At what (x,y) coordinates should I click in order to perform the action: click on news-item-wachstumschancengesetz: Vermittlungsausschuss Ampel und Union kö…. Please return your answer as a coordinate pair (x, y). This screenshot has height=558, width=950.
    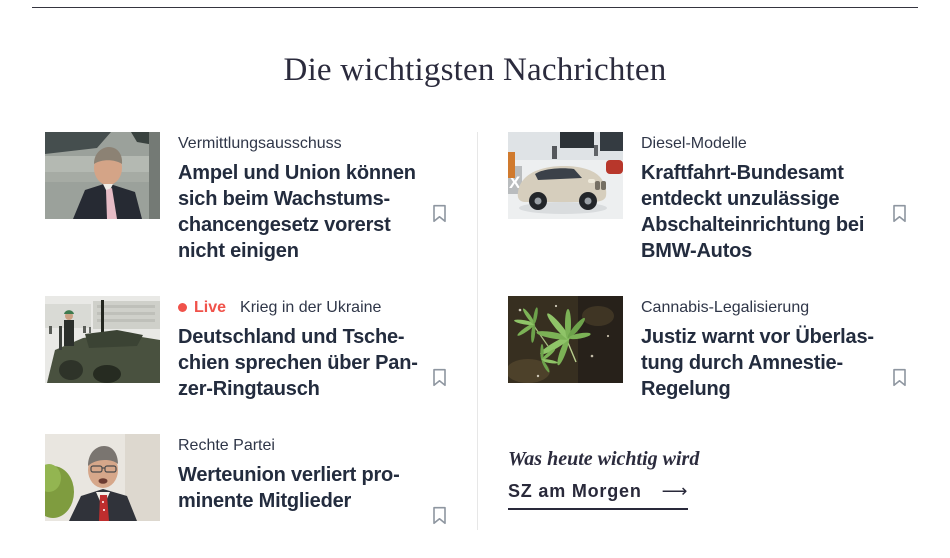
    Looking at the image, I should click on (250, 198).